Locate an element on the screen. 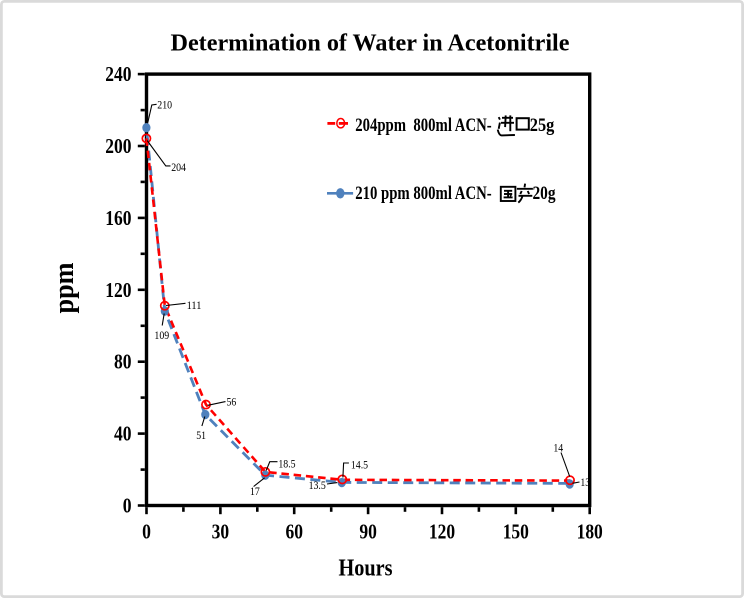  svg-text: Hours is located at coordinates (366, 568).